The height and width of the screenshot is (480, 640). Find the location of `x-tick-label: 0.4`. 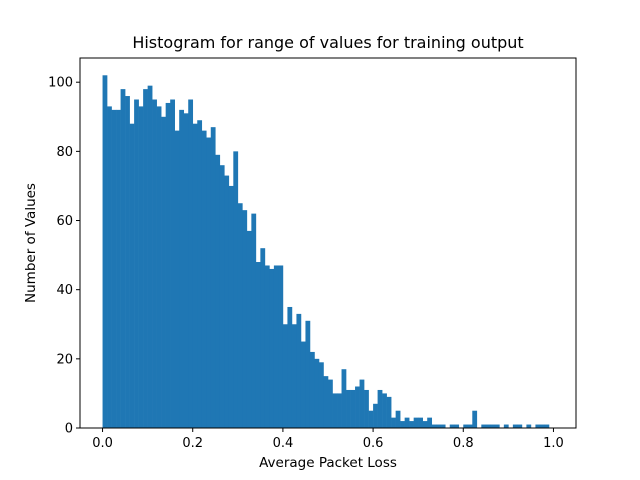

x-tick-label: 0.4 is located at coordinates (283, 443).